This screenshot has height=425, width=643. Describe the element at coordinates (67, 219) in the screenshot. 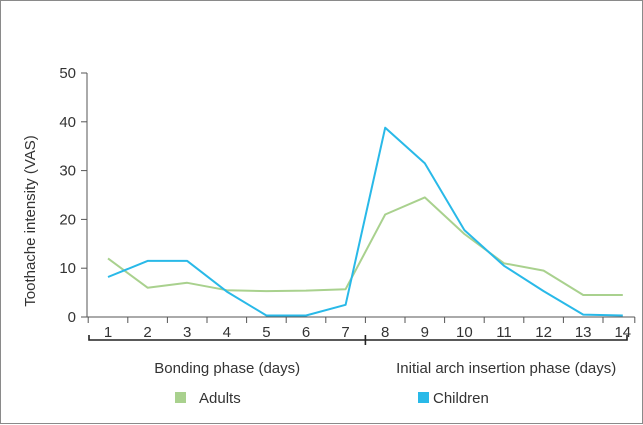

I see `y-tick-label: 20` at that location.